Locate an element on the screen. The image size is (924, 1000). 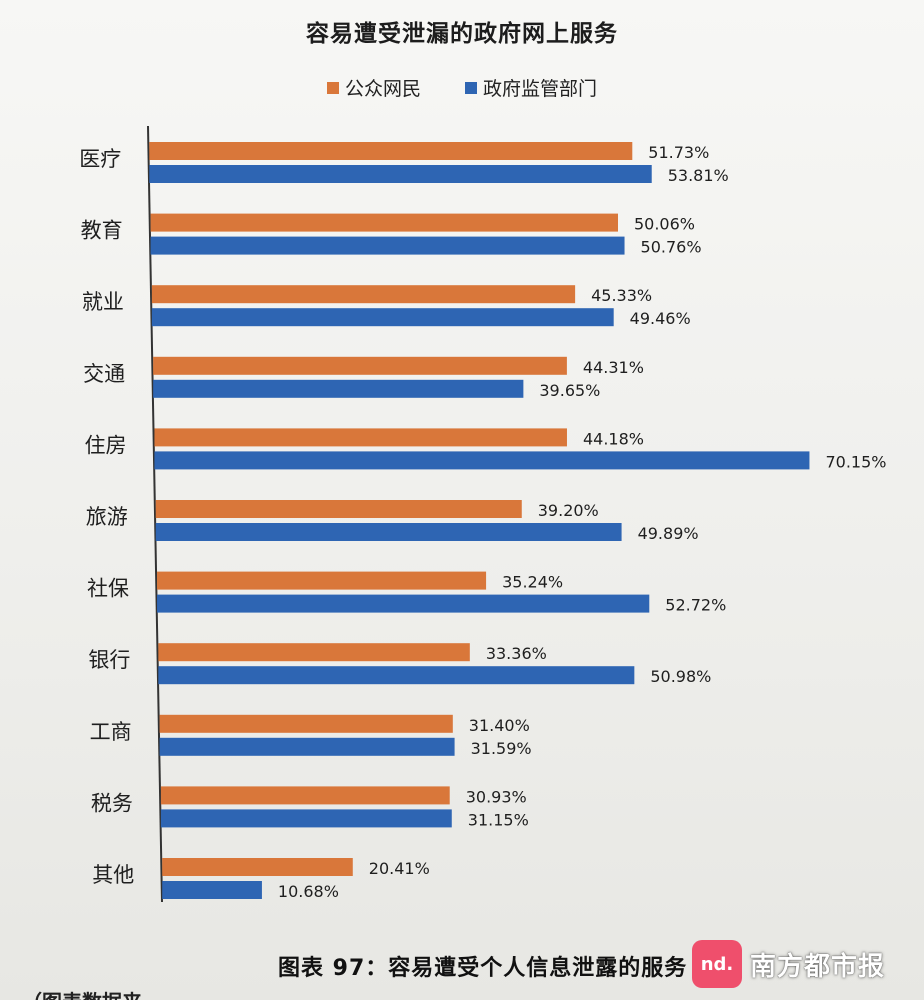
category-label: 医疗 is located at coordinates (100, 159).